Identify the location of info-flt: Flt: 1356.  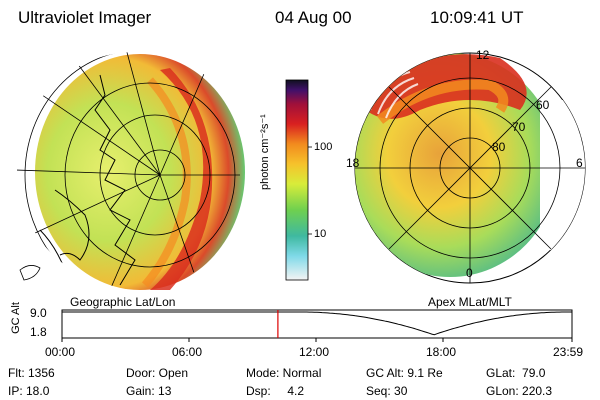
(31, 373).